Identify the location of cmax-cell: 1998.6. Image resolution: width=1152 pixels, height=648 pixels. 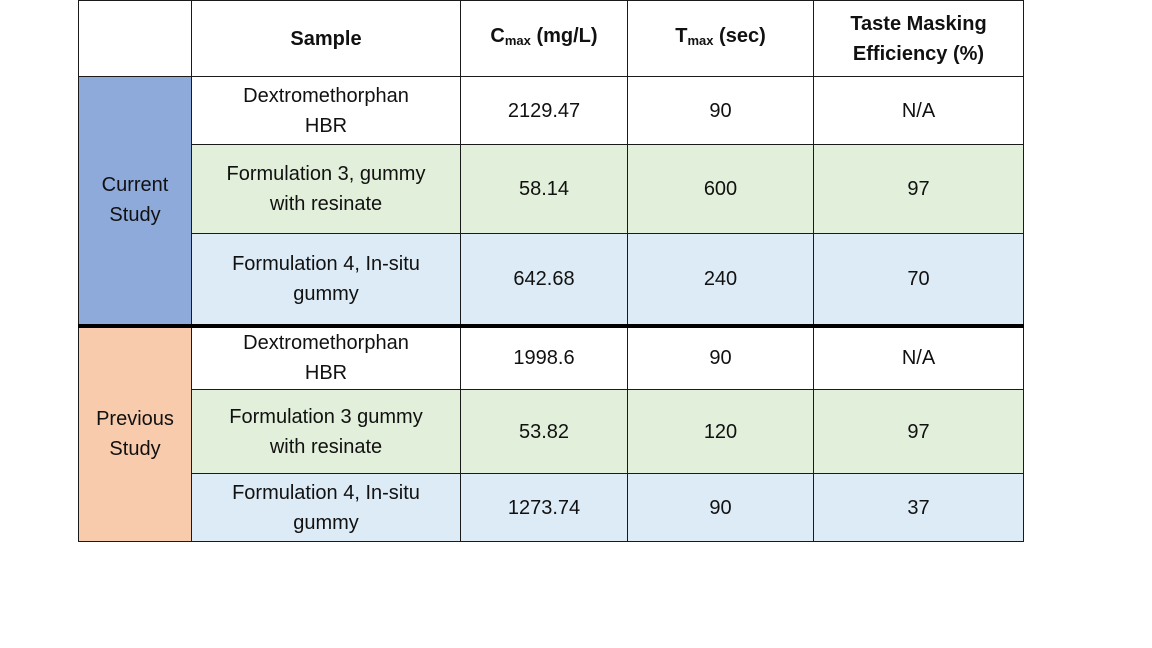
(544, 356).